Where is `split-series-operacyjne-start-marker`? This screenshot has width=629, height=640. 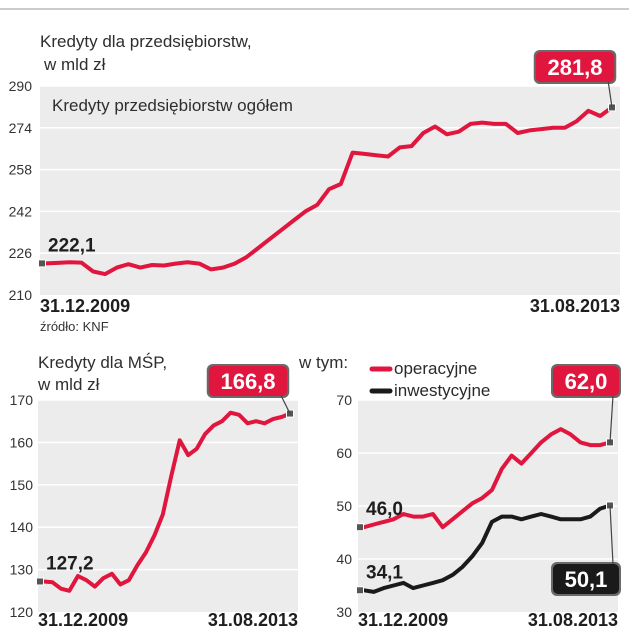 split-series-operacyjne-start-marker is located at coordinates (360, 527).